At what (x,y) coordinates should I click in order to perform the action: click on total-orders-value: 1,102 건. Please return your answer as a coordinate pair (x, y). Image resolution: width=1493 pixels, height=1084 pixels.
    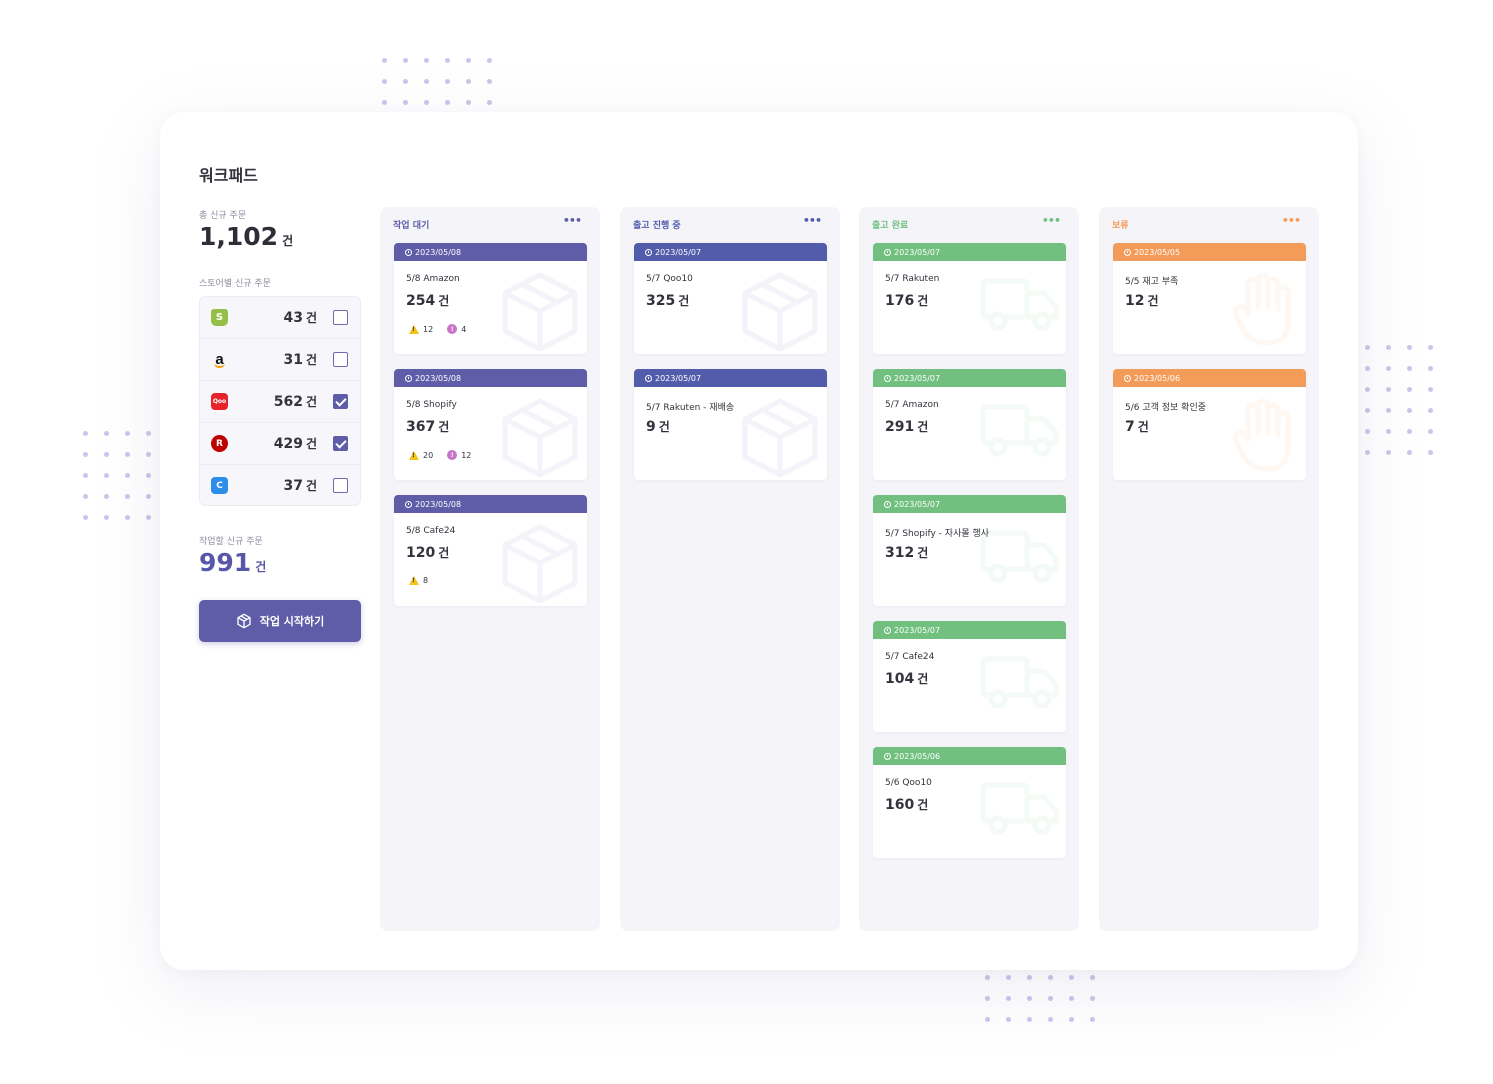
    Looking at the image, I should click on (246, 236).